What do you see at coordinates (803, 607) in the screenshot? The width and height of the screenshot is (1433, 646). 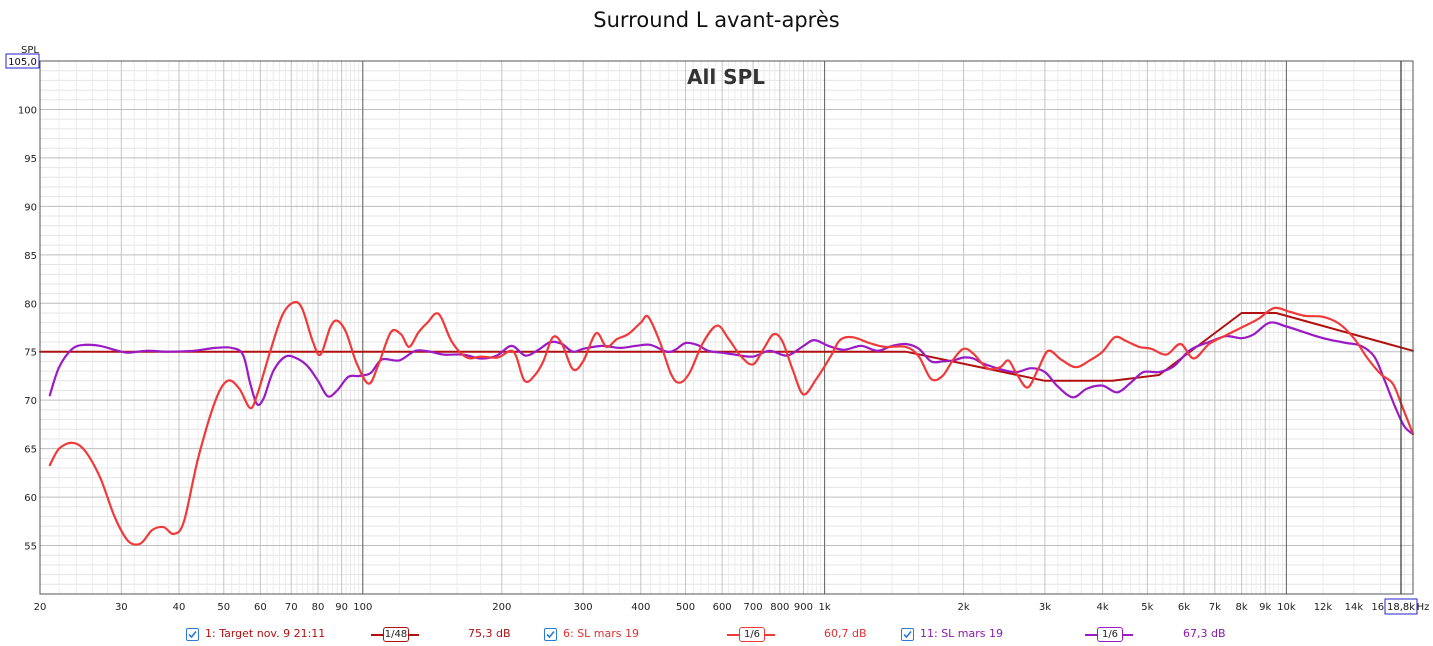 I see `x-tick-label: 900` at bounding box center [803, 607].